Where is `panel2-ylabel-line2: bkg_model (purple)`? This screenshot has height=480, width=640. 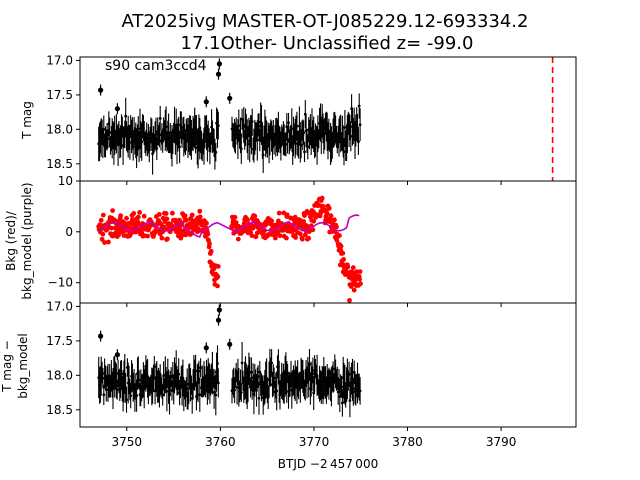
panel2-ylabel-line2: bkg_model (purple) is located at coordinates (27, 240).